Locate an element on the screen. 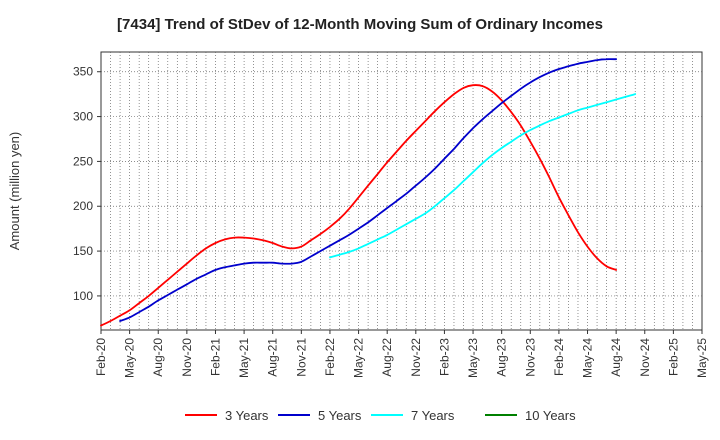  legend: 3 Years 5 Years 7 Years 10 Years is located at coordinates (380, 415).